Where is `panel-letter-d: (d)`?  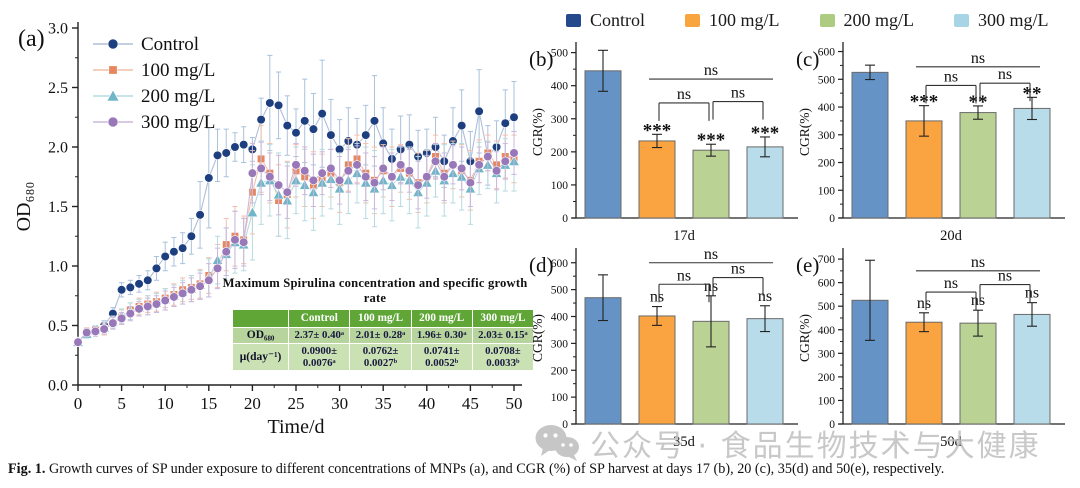
panel-letter-d: (d) is located at coordinates (541, 265).